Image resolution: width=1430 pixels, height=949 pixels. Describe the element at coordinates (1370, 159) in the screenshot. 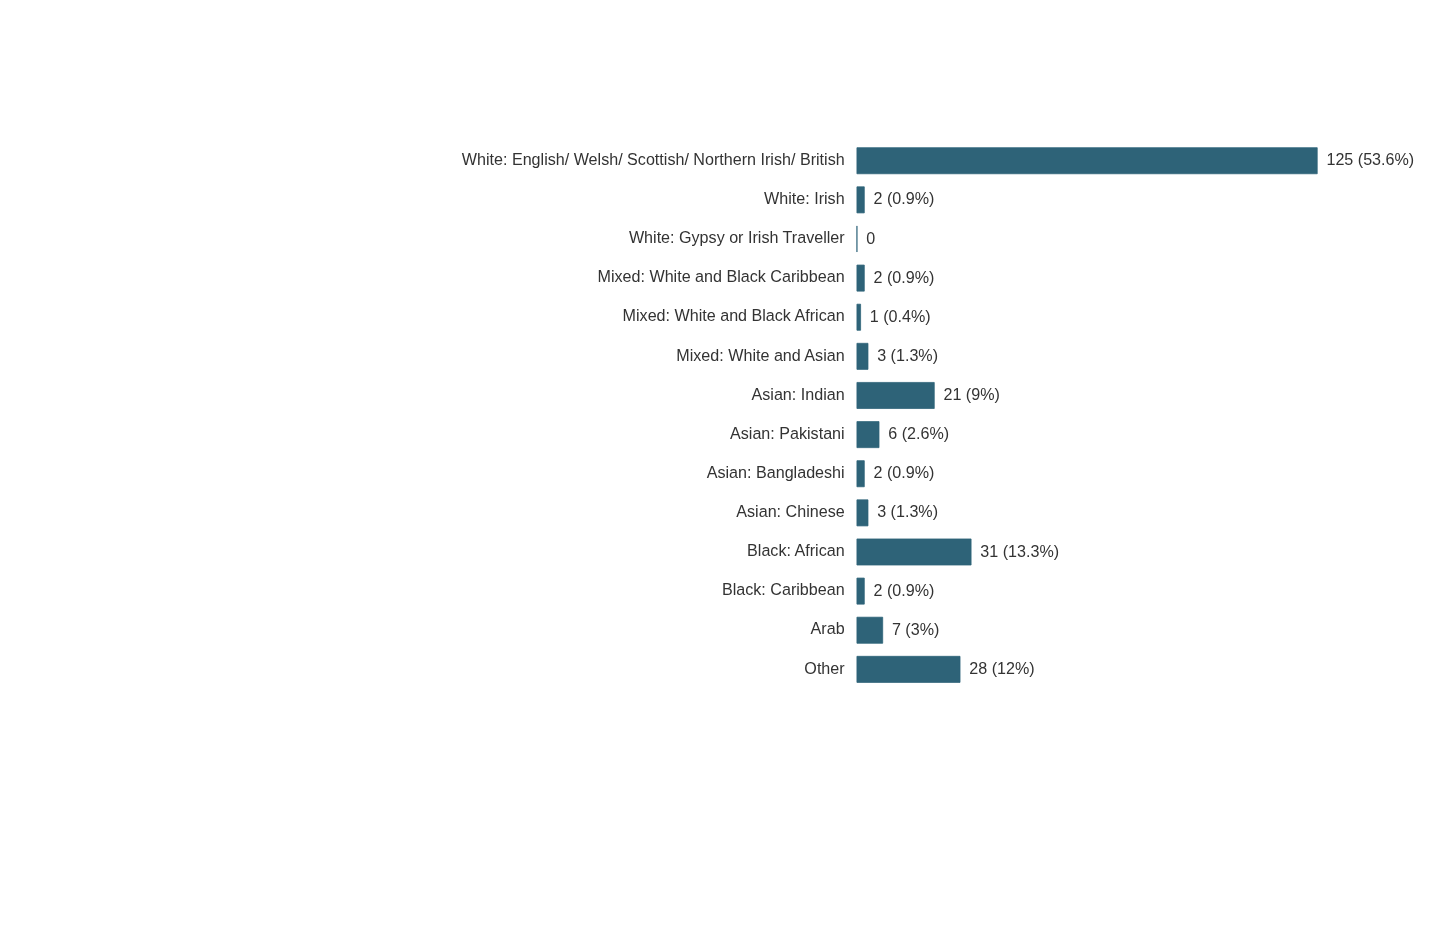

I see `data-label: 125 (53.6%)` at that location.